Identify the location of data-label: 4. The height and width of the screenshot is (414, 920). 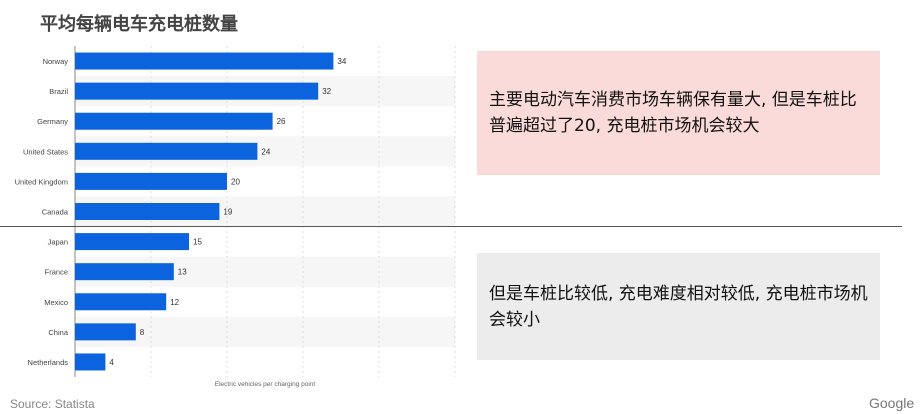
(111, 362).